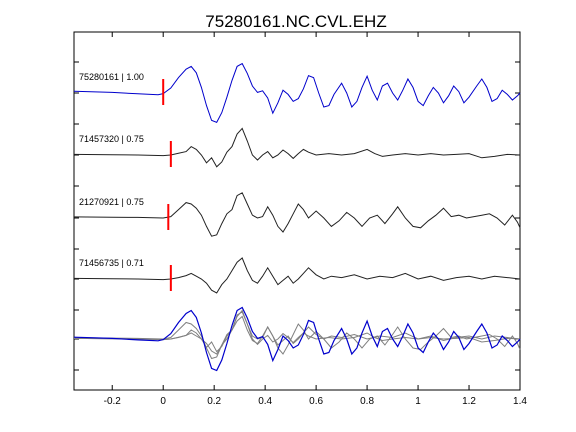 The height and width of the screenshot is (432, 576). I want to click on trace-label: 75280161 | 1.00, so click(111, 77).